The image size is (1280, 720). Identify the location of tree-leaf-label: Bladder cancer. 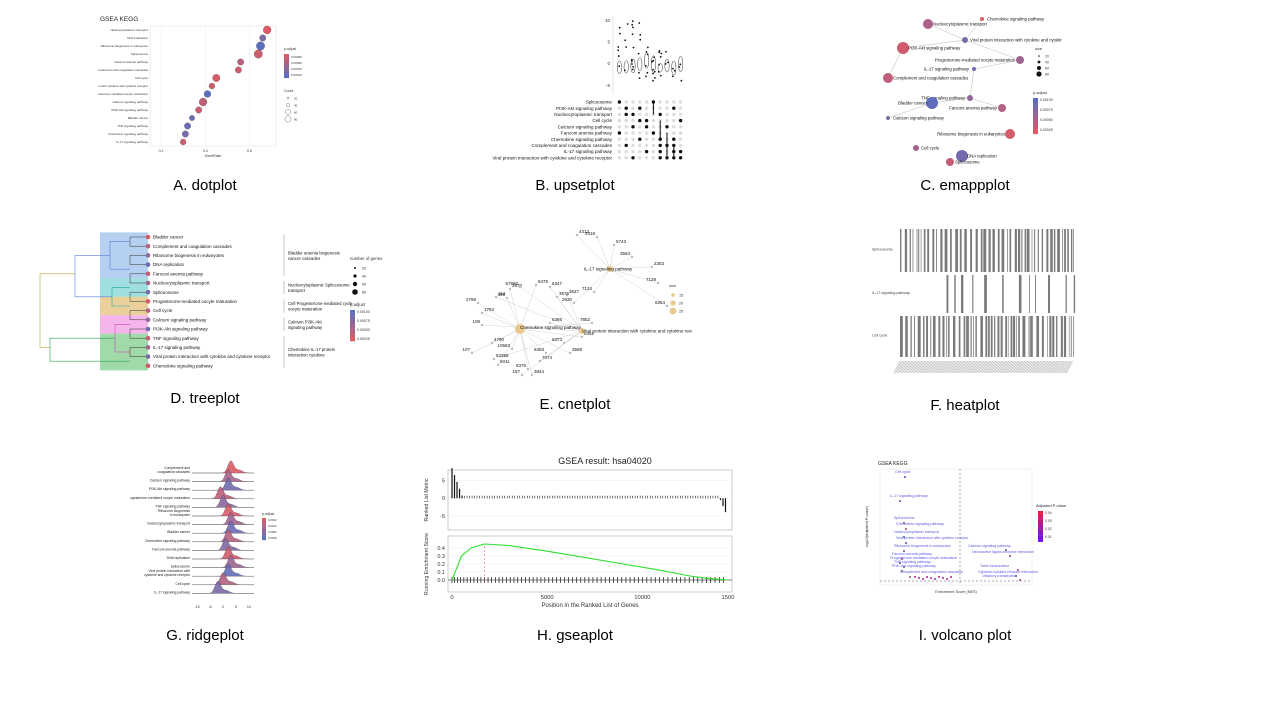
(168, 237).